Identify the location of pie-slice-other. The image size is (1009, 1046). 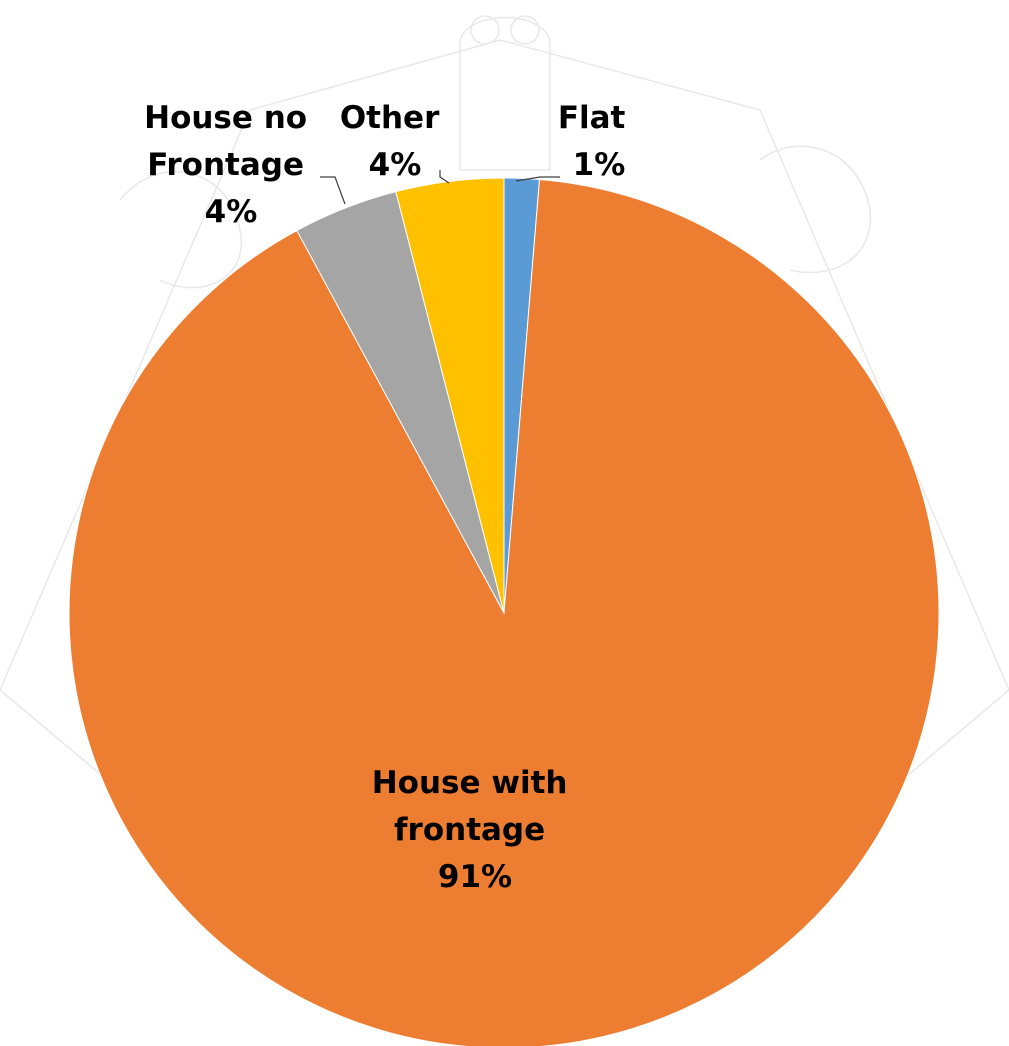
(450, 395).